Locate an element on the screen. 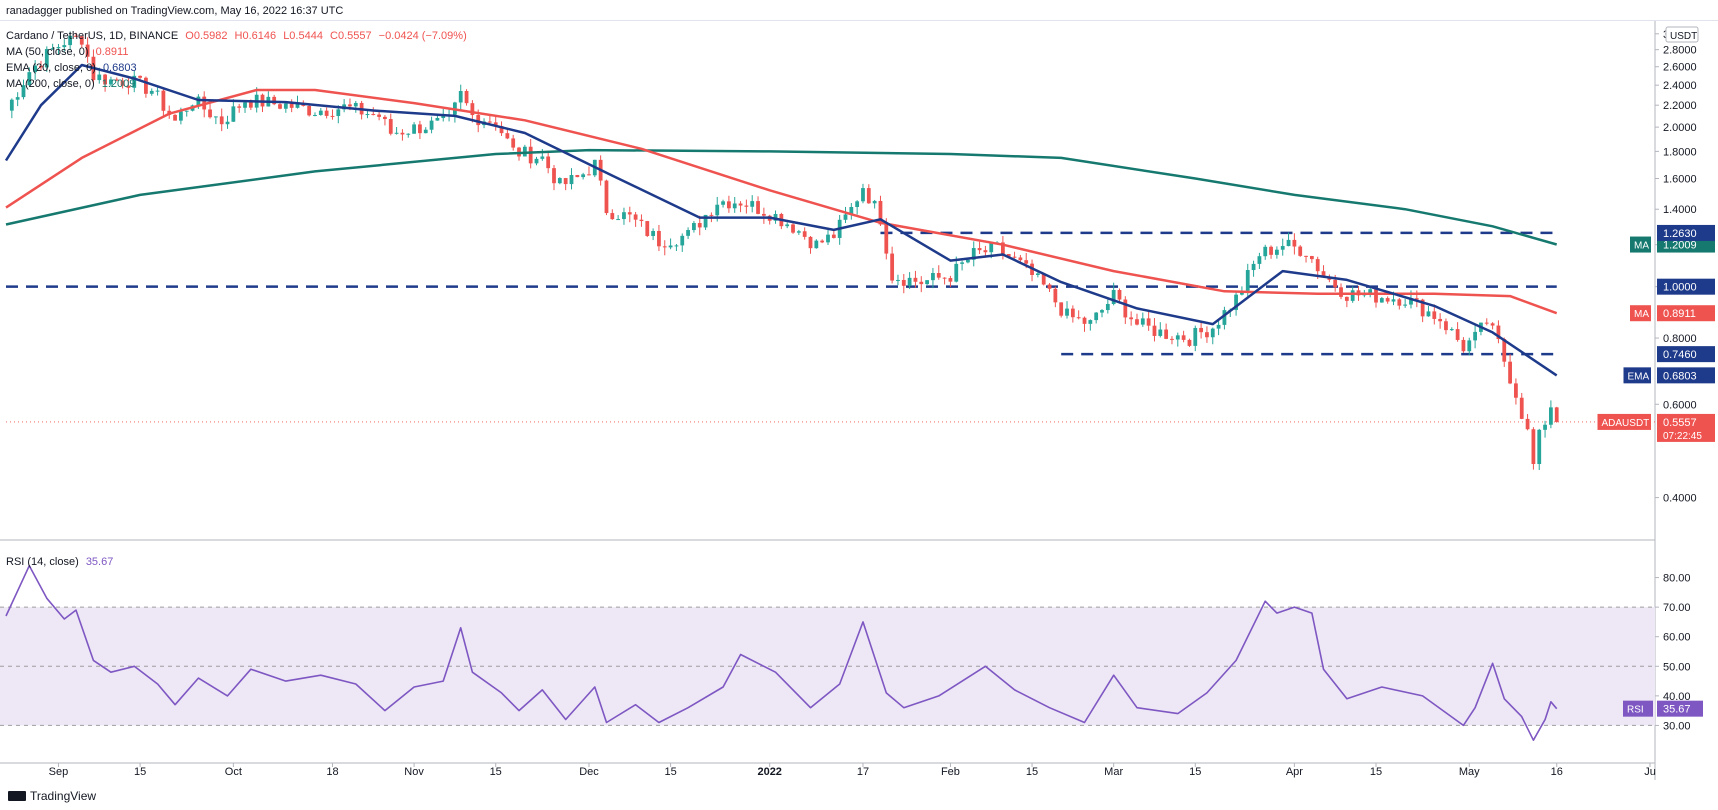  tradingview-footer: TradingView is located at coordinates (52, 796).